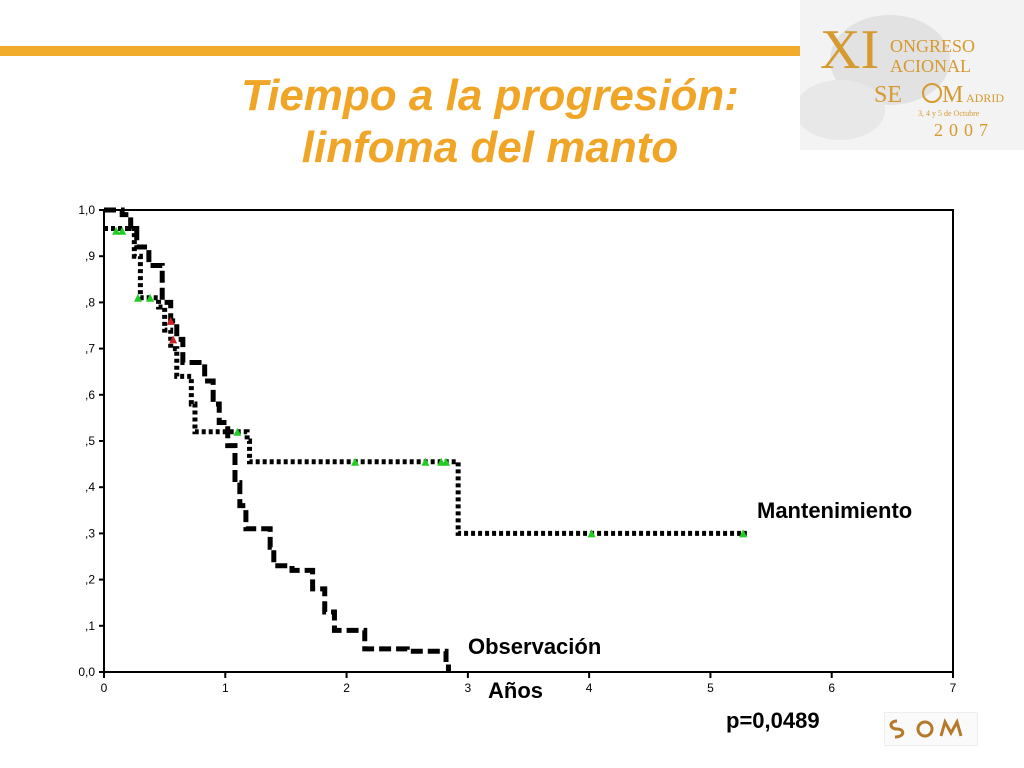  I want to click on y-tick-label: ,4, so click(90, 487).